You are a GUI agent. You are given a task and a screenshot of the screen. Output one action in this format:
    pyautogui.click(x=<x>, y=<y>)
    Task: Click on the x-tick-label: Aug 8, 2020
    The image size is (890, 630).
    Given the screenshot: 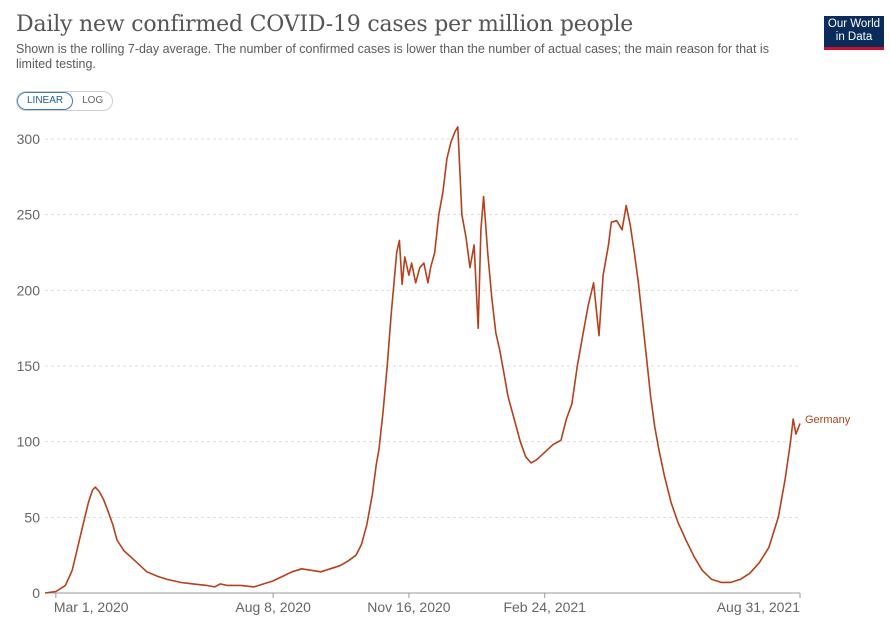 What is the action you would take?
    pyautogui.click(x=273, y=607)
    